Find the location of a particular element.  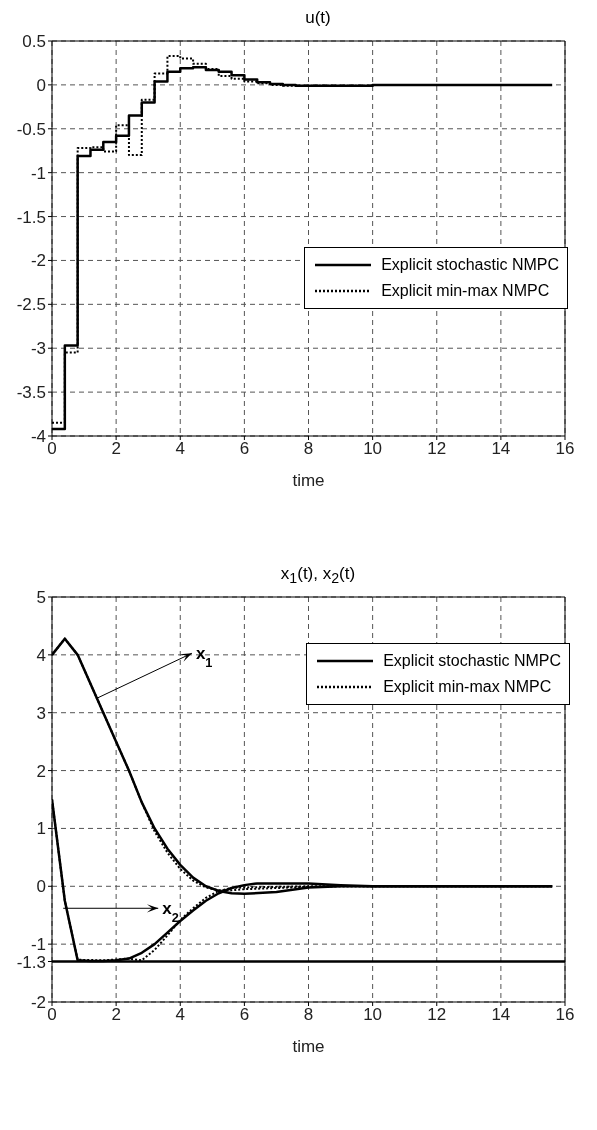

chart-title: u(t) is located at coordinates (318, 18).